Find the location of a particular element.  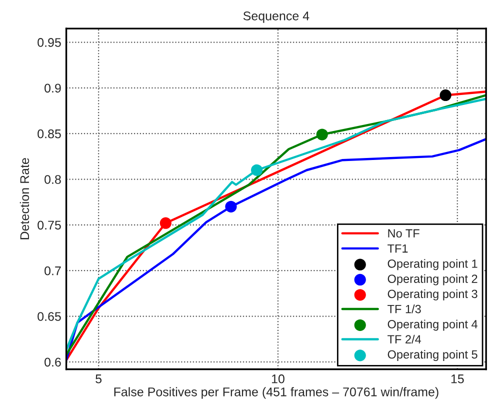

legend-label: Operating point 1 is located at coordinates (433, 264).